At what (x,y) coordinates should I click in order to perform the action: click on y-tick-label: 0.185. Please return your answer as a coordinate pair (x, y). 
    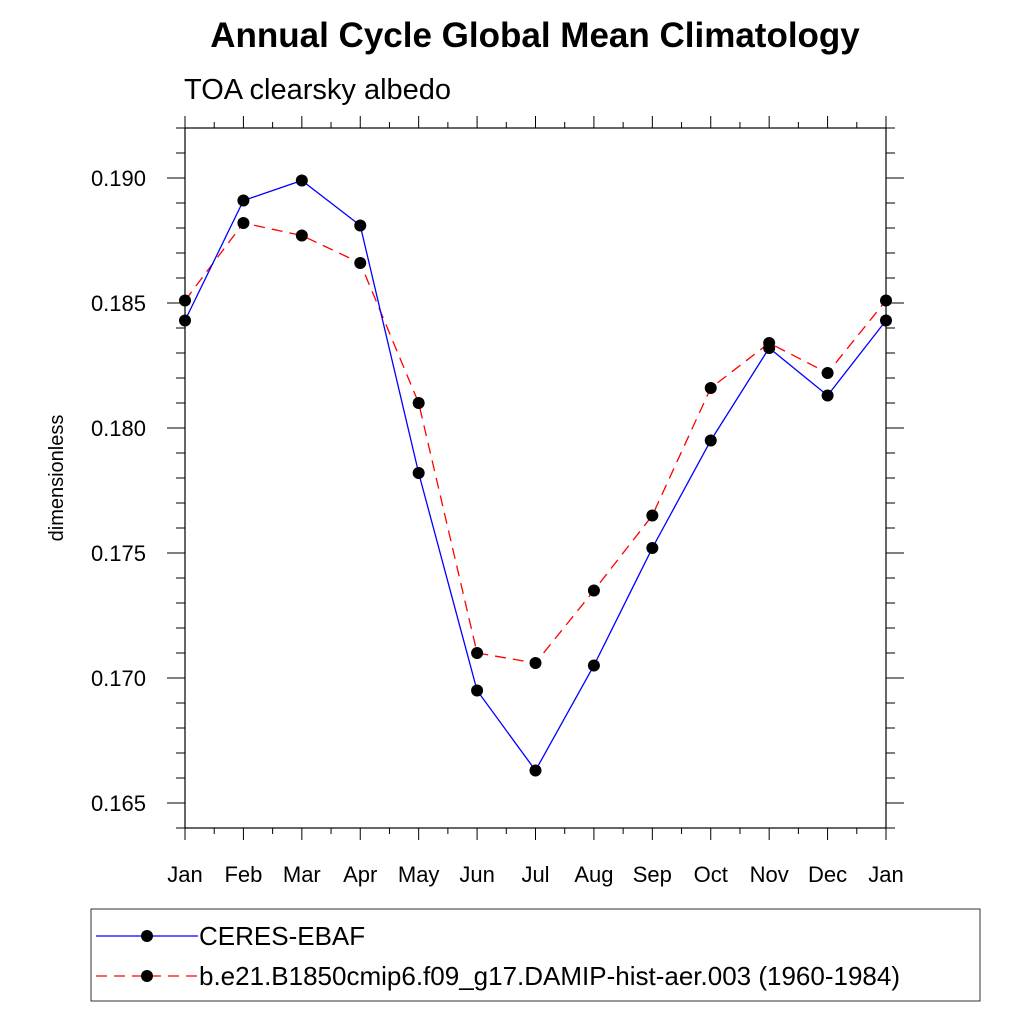
    Looking at the image, I should click on (118, 303).